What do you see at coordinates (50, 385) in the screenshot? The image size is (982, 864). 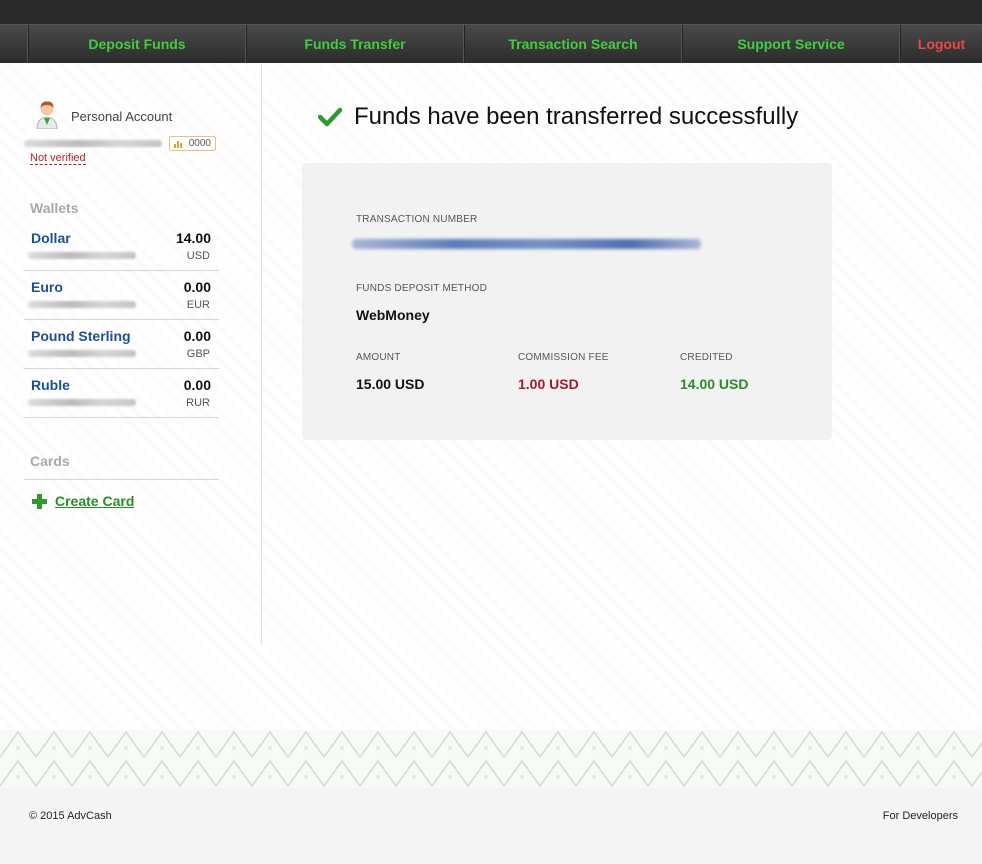 I see `wallet-name: Ruble` at bounding box center [50, 385].